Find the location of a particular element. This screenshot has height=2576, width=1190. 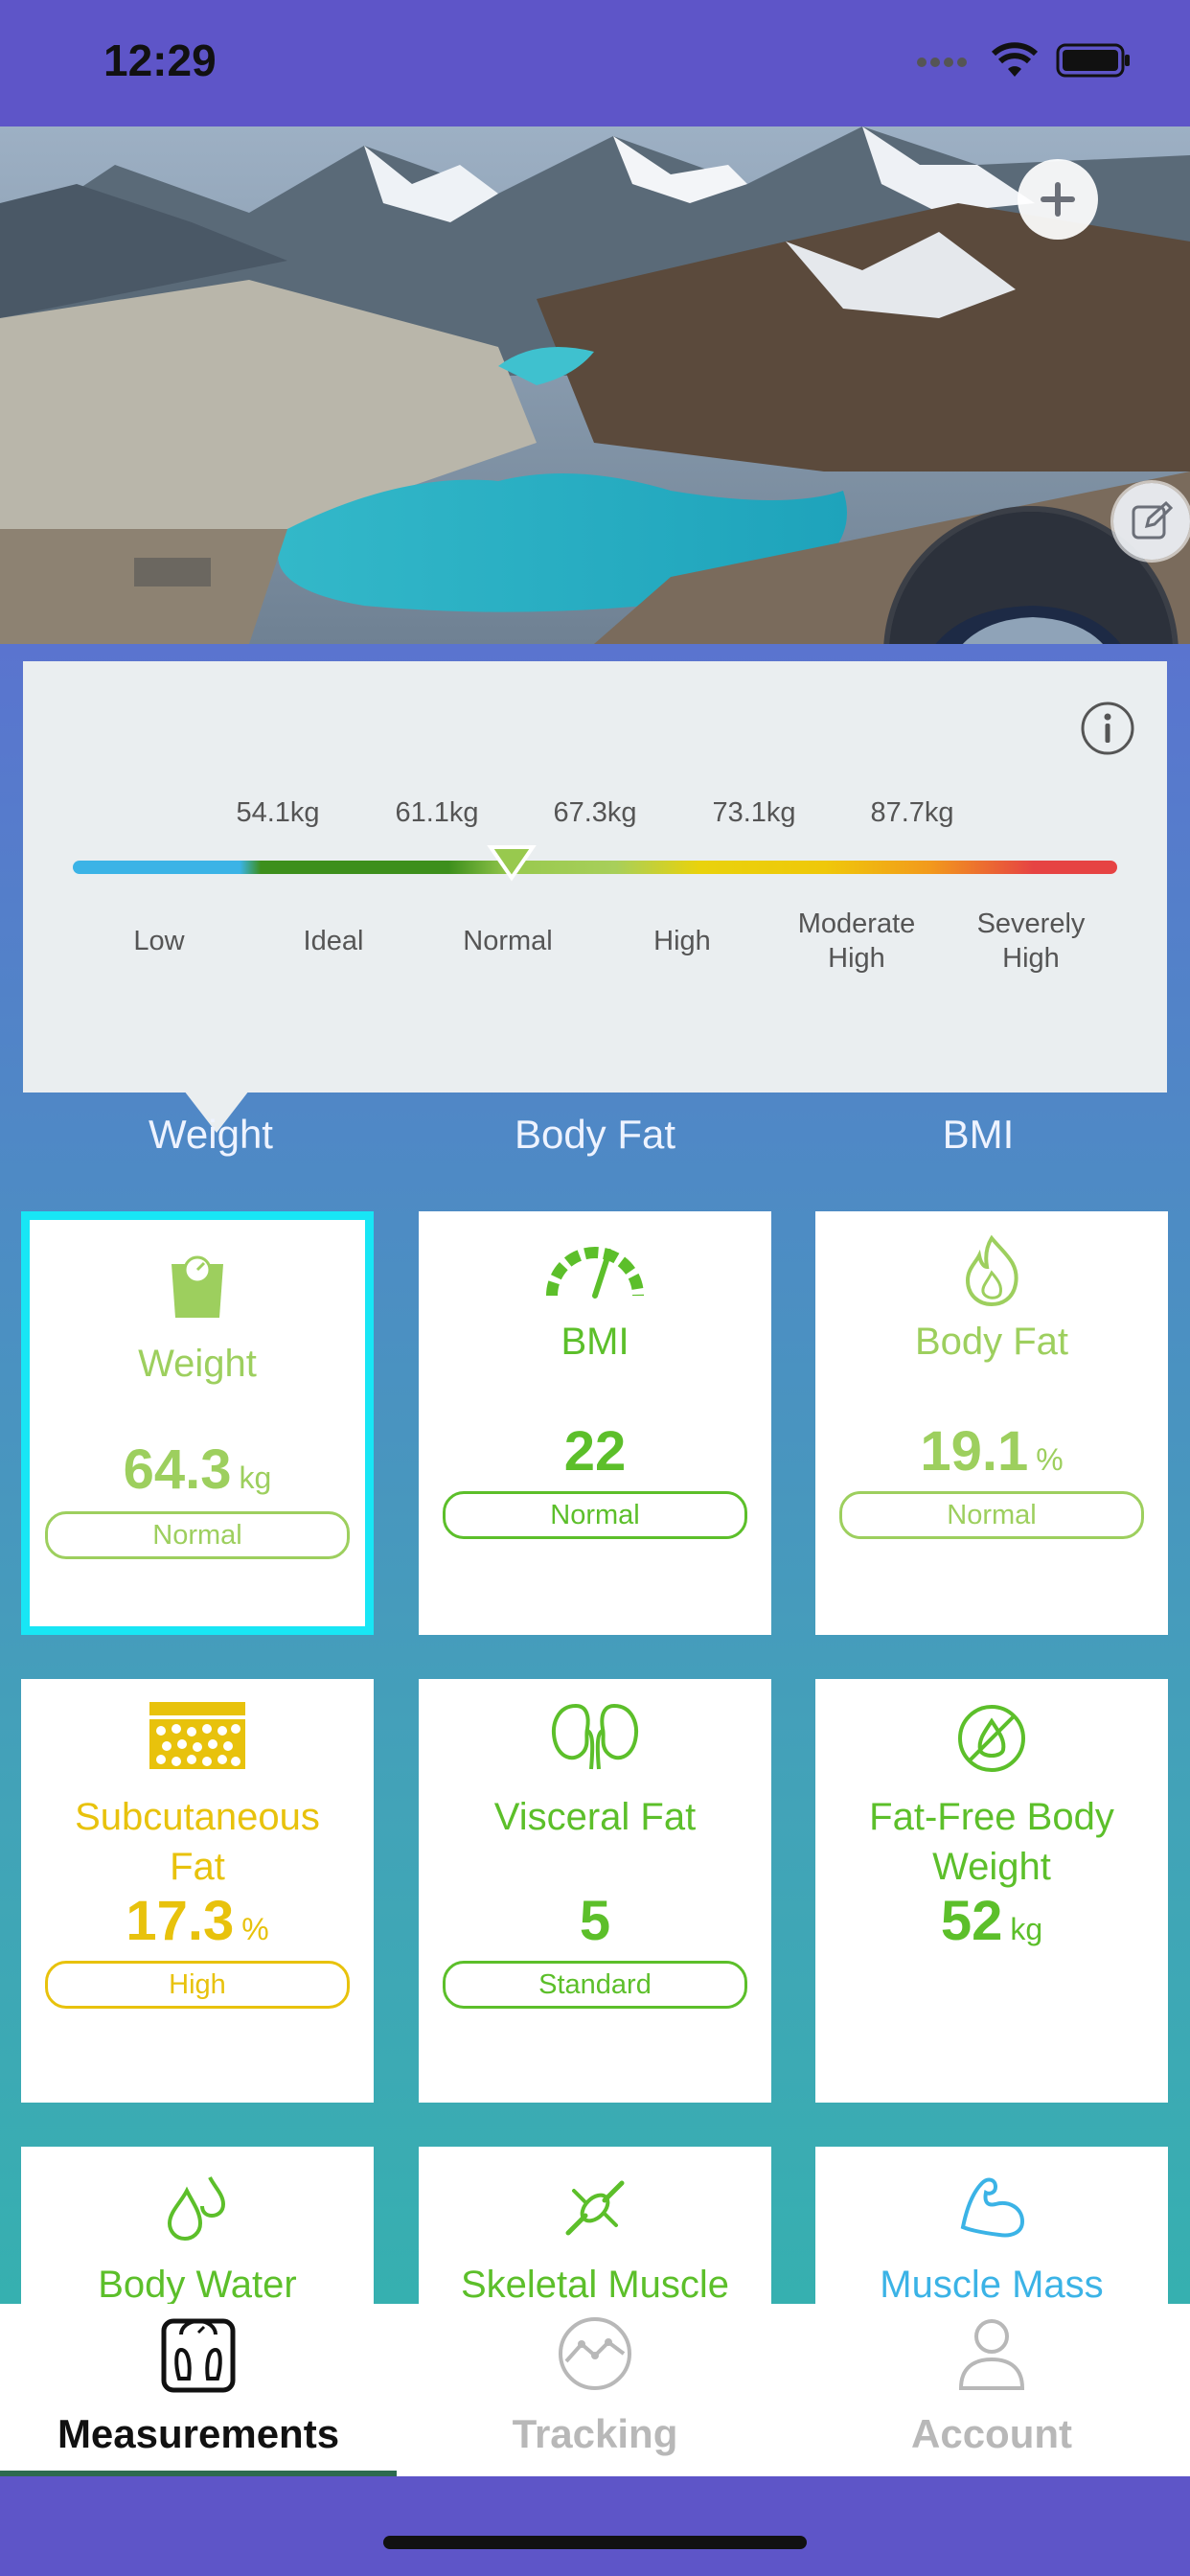

card-fat-free-body-weight: Fat-Free Body Weight 52 kg is located at coordinates (991, 1891).